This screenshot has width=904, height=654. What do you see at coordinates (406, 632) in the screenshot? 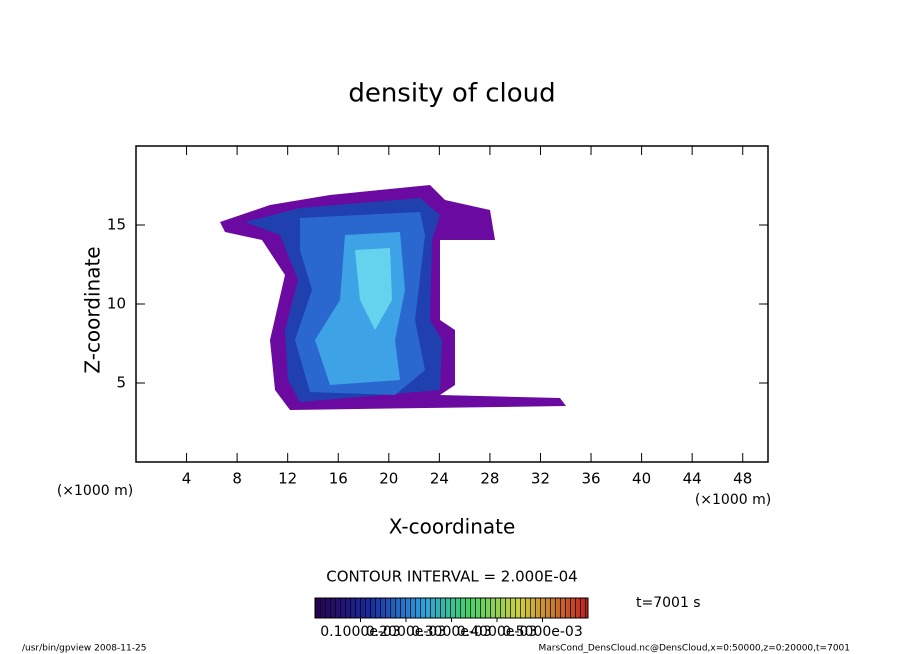
I see `colorbar-label: 0.2000e-03` at bounding box center [406, 632].